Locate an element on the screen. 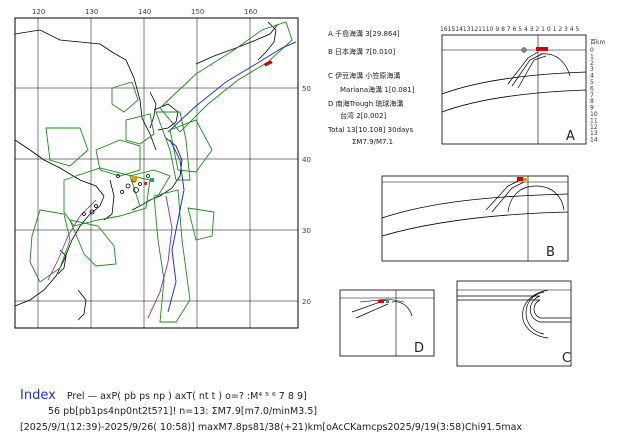 This screenshot has height=440, width=620. legend-c: C 伊豆海溝 小笠原海溝 is located at coordinates (364, 76).